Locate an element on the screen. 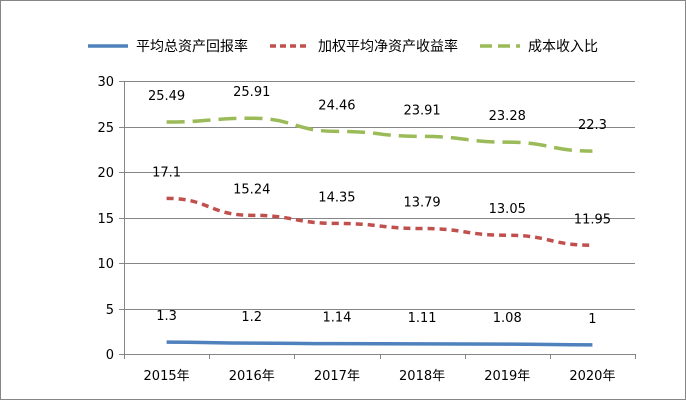 This screenshot has width=686, height=400. data-label: 24.46 is located at coordinates (336, 105).